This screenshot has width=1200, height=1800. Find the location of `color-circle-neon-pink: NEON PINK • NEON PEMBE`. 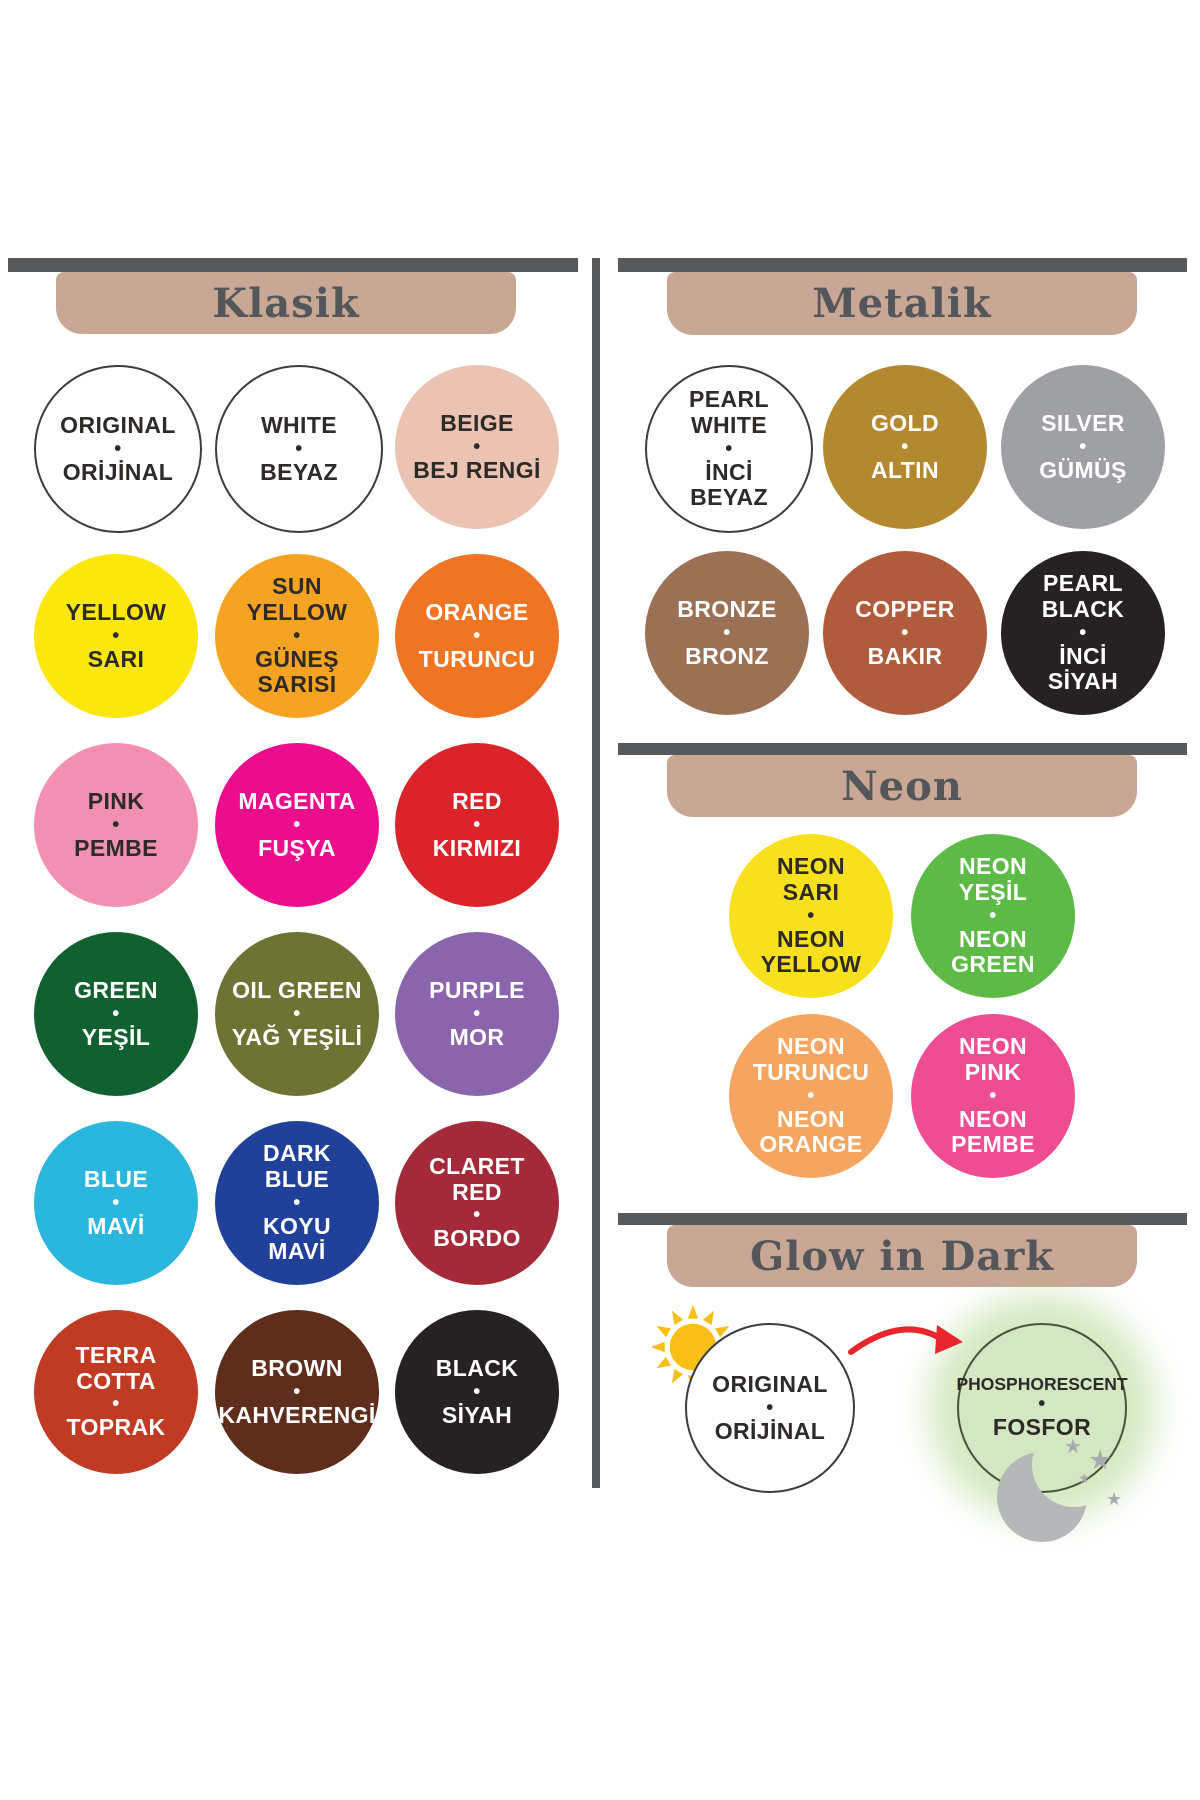

color-circle-neon-pink: NEON PINK • NEON PEMBE is located at coordinates (993, 1096).